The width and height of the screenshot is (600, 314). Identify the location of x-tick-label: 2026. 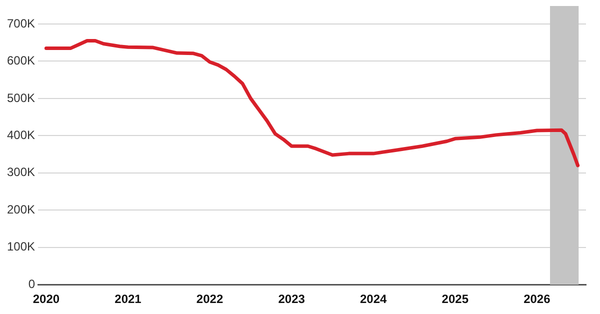
(537, 299).